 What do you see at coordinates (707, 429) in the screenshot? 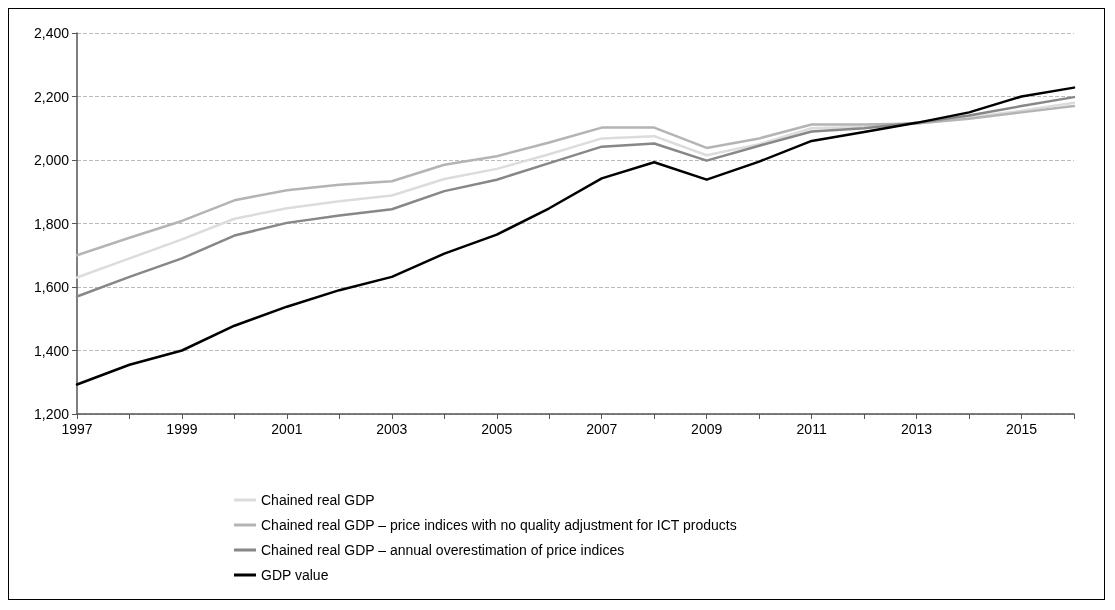
I see `x-tick-label: 2009` at bounding box center [707, 429].